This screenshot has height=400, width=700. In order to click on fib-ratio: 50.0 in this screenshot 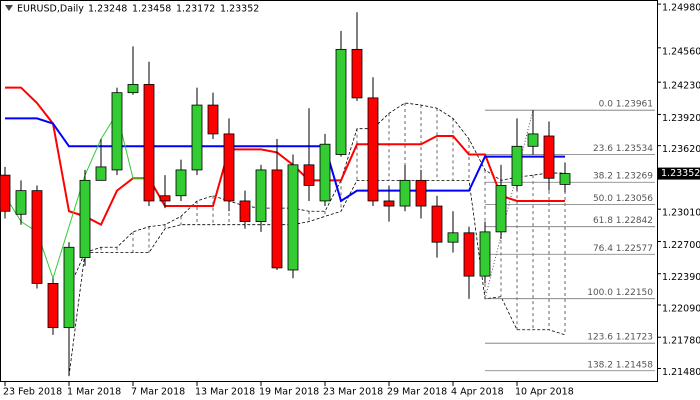, I will do `click(603, 199)`.